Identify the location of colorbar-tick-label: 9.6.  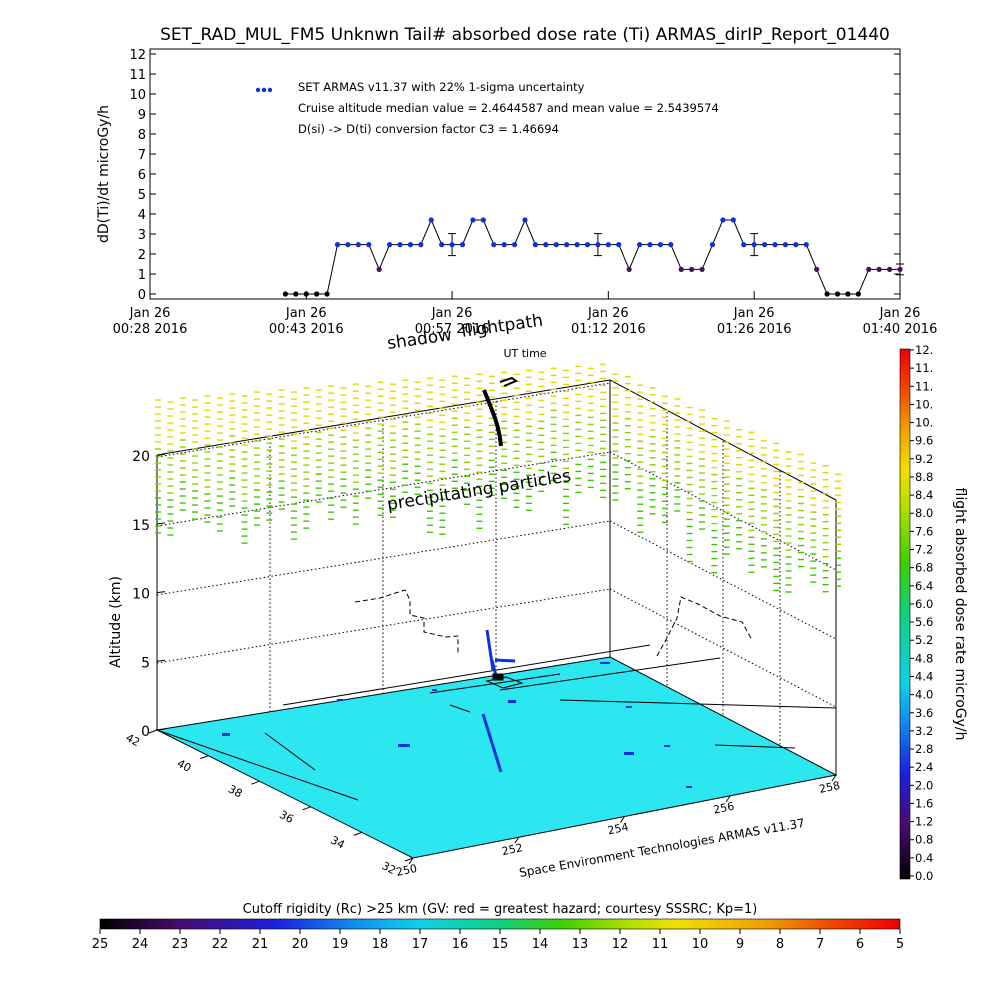
(924, 441).